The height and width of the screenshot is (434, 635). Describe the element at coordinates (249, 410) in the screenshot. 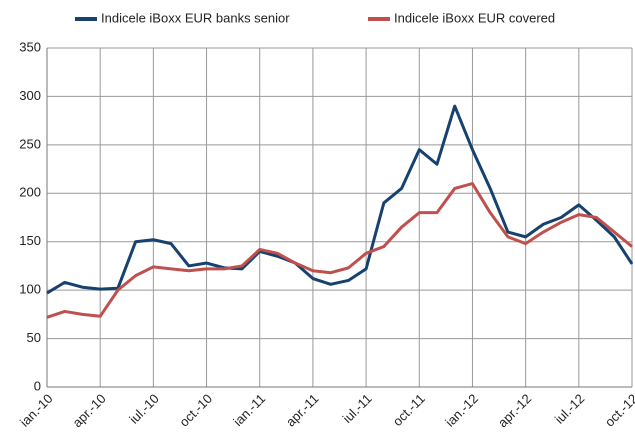

I see `x-tick-label: ian.-11` at that location.